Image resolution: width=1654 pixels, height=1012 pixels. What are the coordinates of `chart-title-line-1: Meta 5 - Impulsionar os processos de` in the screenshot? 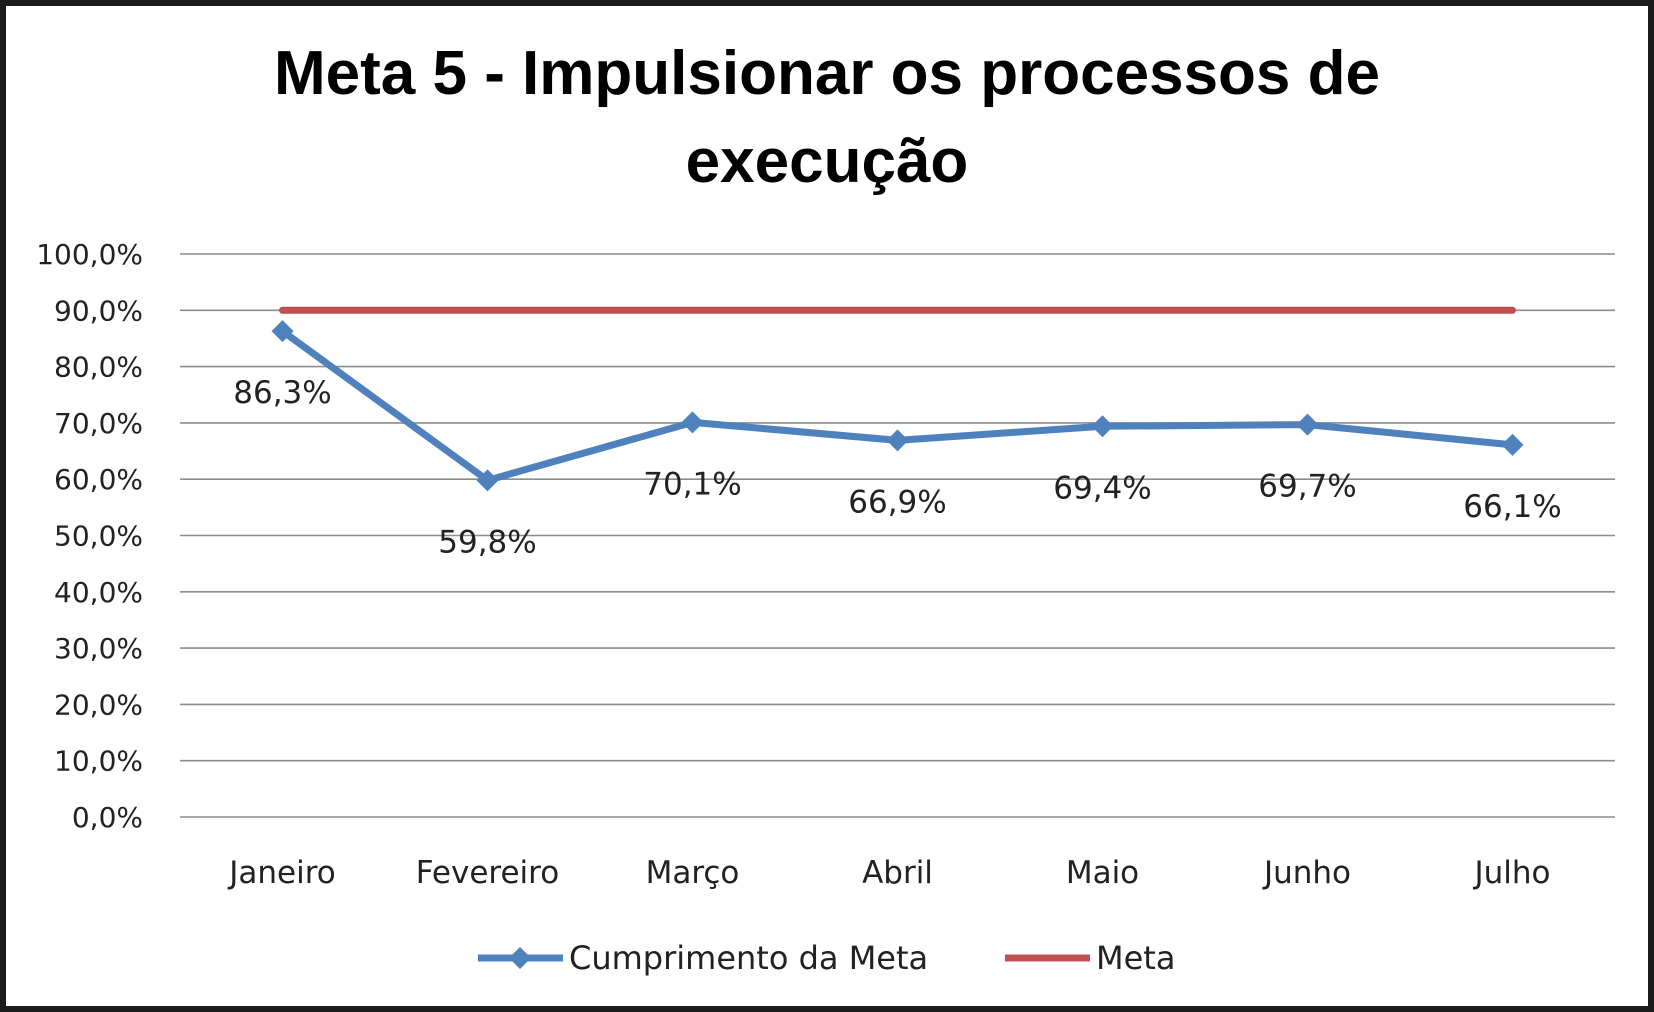 It's located at (827, 73).